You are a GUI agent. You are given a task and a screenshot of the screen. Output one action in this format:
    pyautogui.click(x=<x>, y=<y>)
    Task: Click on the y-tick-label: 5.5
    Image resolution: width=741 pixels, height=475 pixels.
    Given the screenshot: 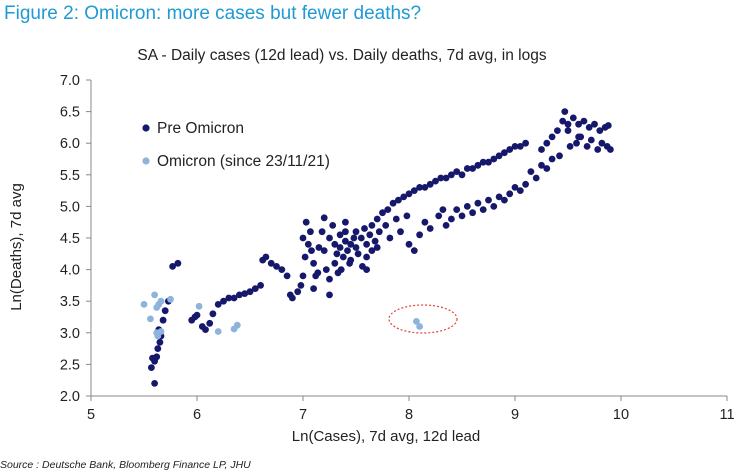 What is the action you would take?
    pyautogui.click(x=70, y=176)
    